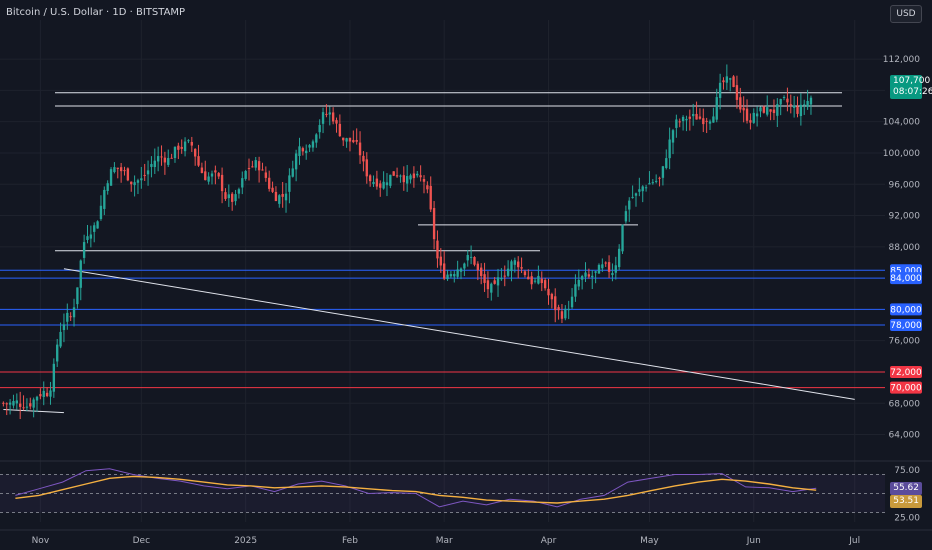  Describe the element at coordinates (905, 217) in the screenshot. I see `y-tick-label: 92,000` at that location.